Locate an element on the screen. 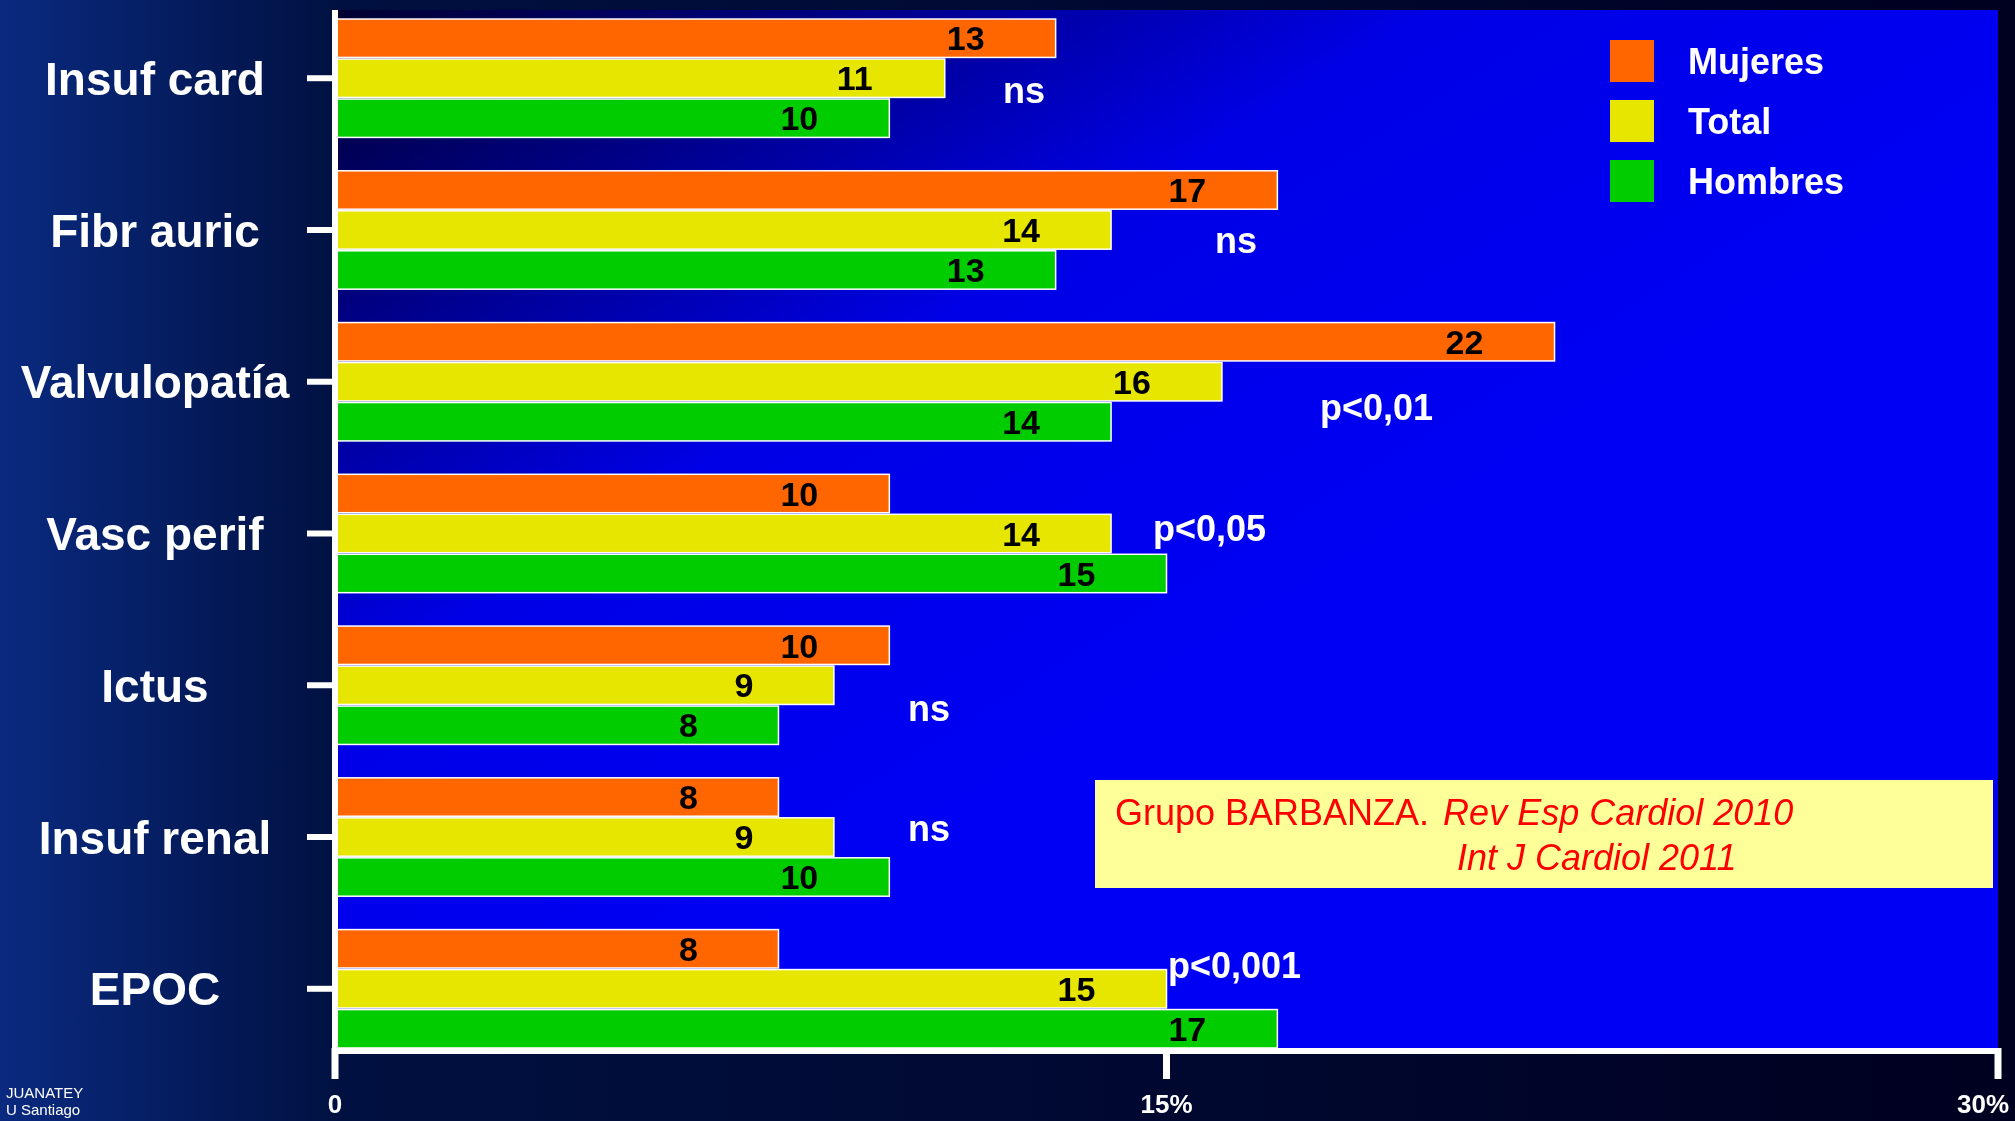 This screenshot has height=1121, width=2015. annotation: p<0,001 is located at coordinates (1235, 965).